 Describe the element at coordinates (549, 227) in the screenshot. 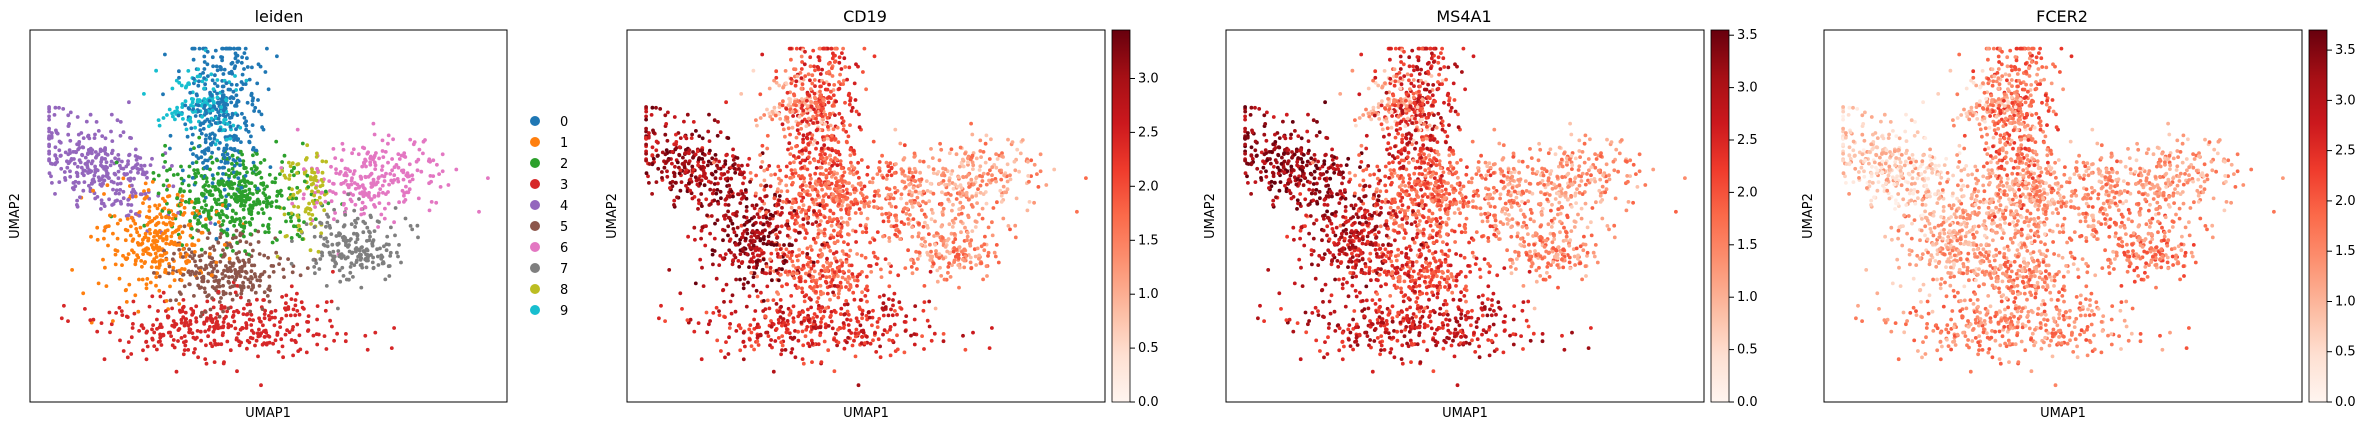

I see `legend-entry-5: 5` at that location.